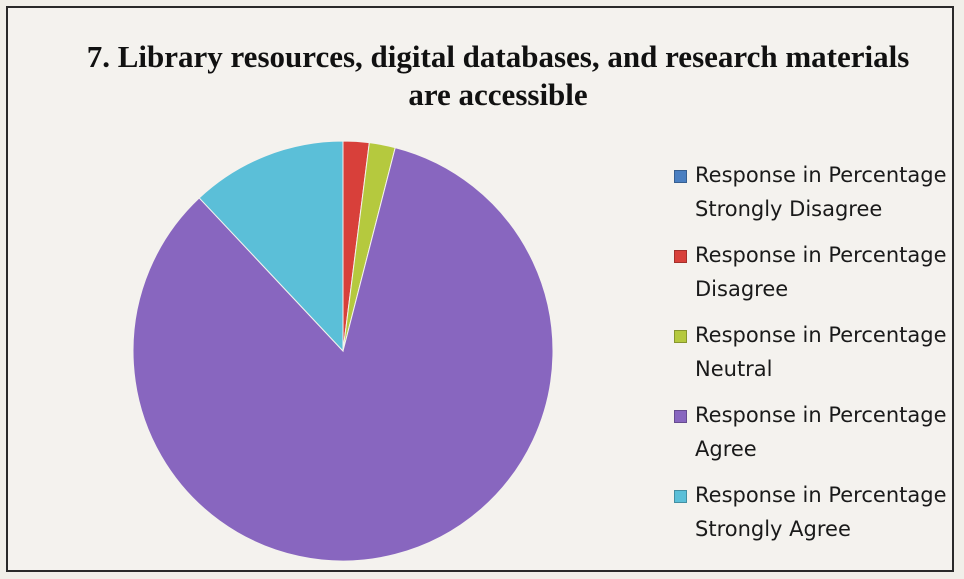  I want to click on legend-item-2: Response in Percentage Neutral, so click(819, 358).